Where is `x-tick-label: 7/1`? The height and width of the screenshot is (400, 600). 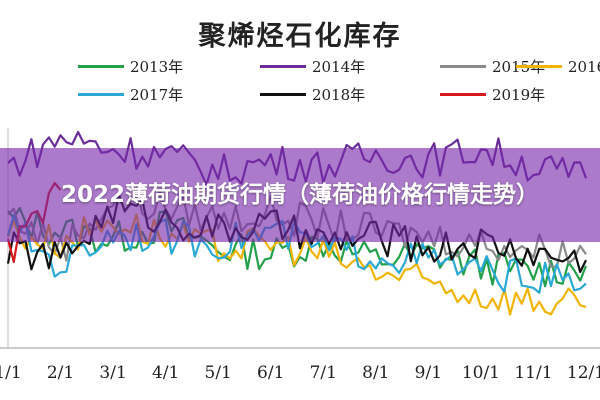
x-tick-label: 7/1 is located at coordinates (323, 373).